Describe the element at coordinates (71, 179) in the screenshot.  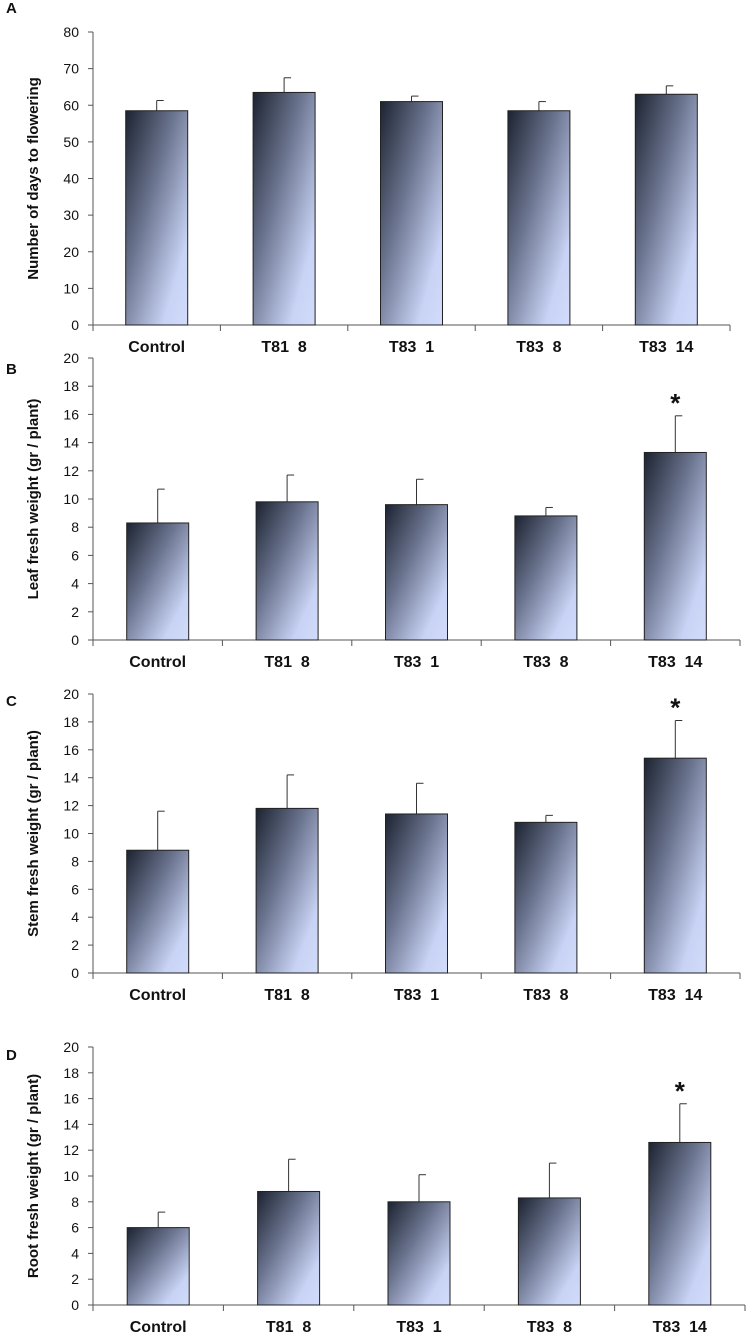
I see `y-tick-label: 40` at that location.